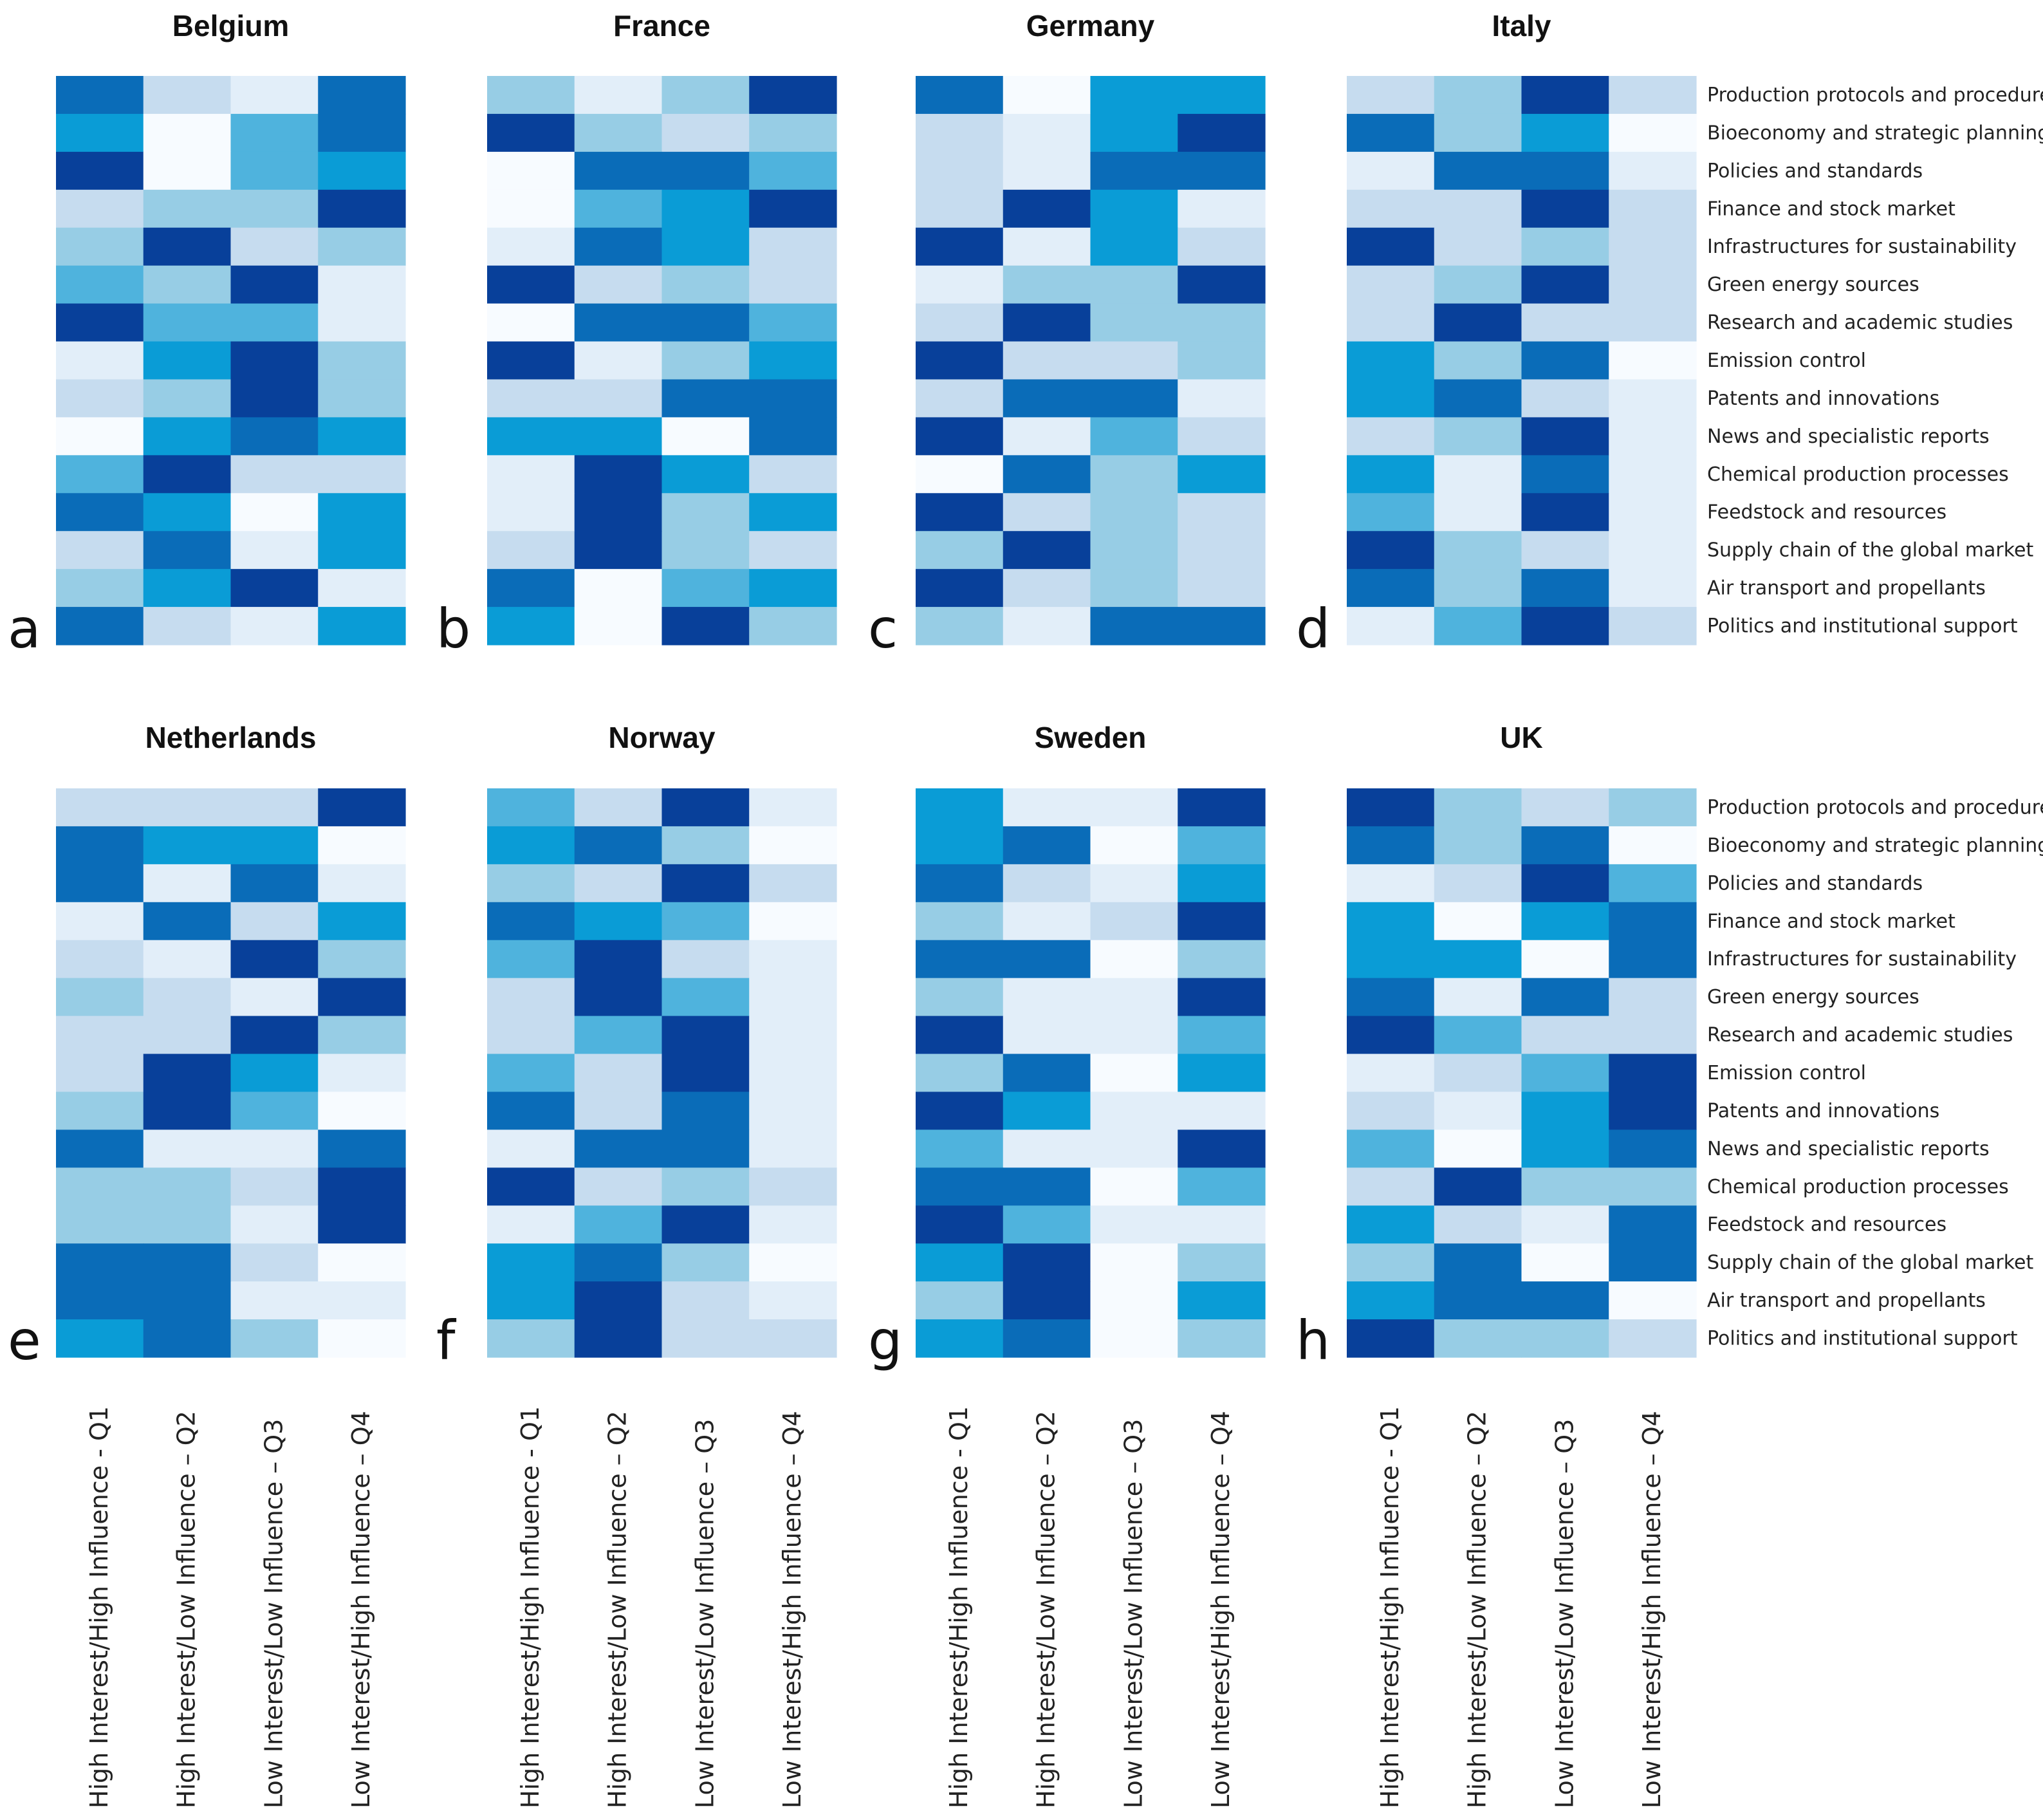 The width and height of the screenshot is (2043, 1820). What do you see at coordinates (453, 628) in the screenshot?
I see `panel-letter: b` at bounding box center [453, 628].